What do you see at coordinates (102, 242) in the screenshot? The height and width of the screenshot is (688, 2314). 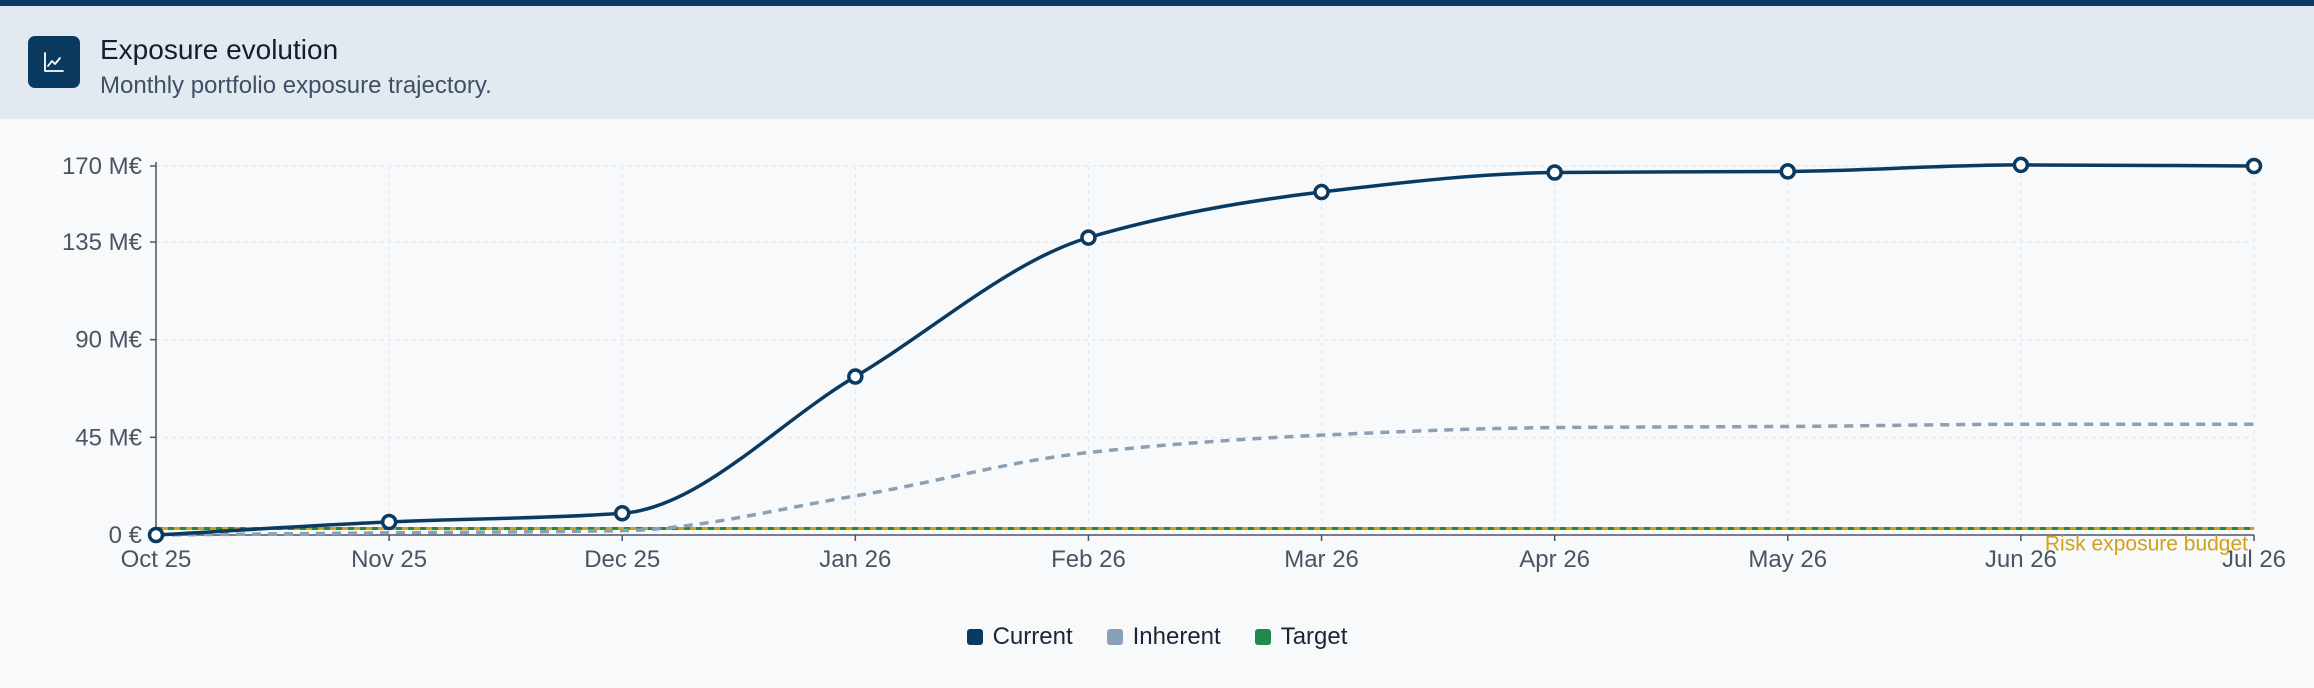 I see `y-tick-label: 135 M€` at bounding box center [102, 242].